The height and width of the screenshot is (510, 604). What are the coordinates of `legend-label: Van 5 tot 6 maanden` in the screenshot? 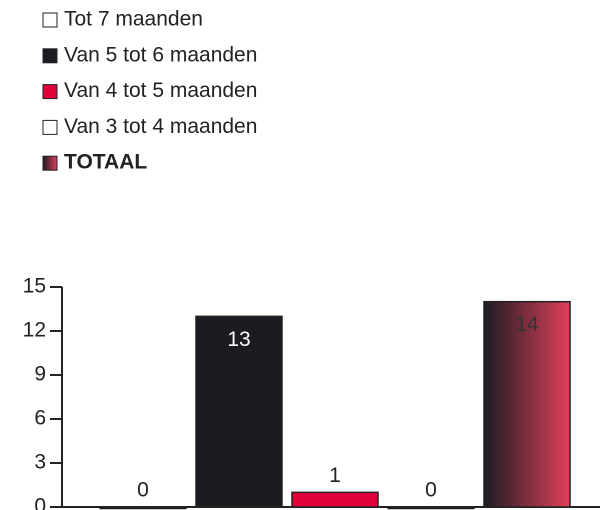 It's located at (160, 54).